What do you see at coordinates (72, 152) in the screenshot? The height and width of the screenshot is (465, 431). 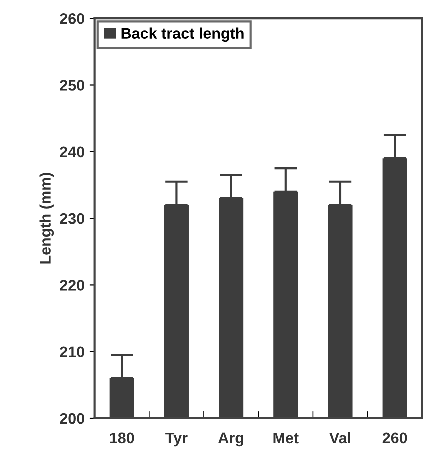 I see `y-tick-label: 240` at bounding box center [72, 152].